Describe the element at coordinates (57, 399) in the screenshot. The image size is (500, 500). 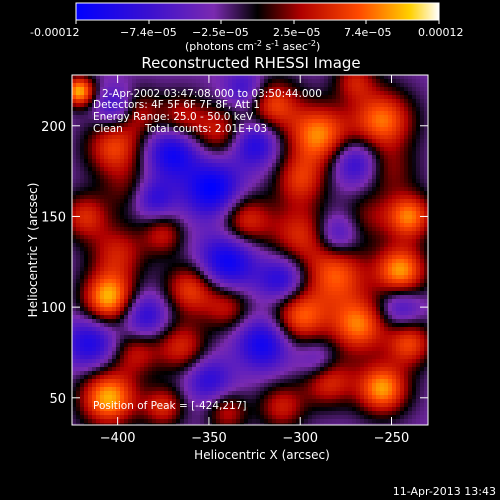
I see `y-tick-label: 50` at that location.